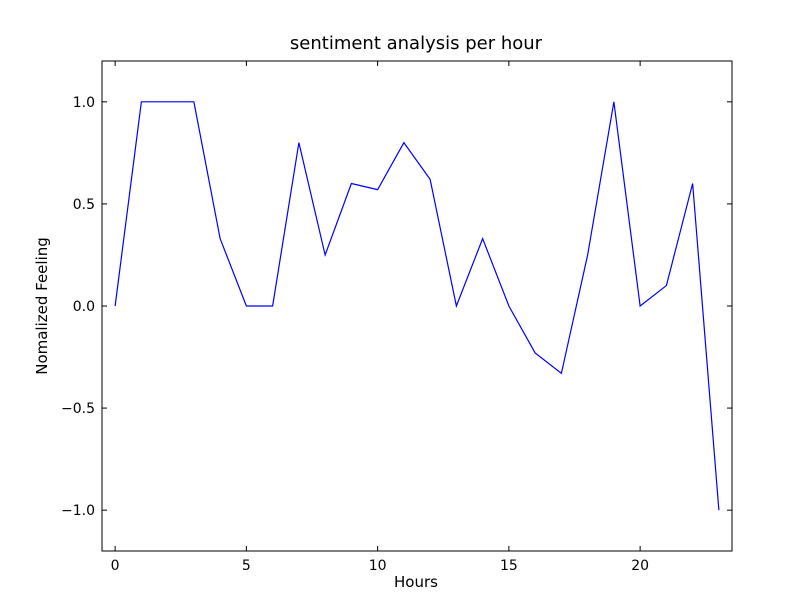 Image resolution: width=812 pixels, height=612 pixels. I want to click on y-axis-label: Nomalized Feeling, so click(42, 306).